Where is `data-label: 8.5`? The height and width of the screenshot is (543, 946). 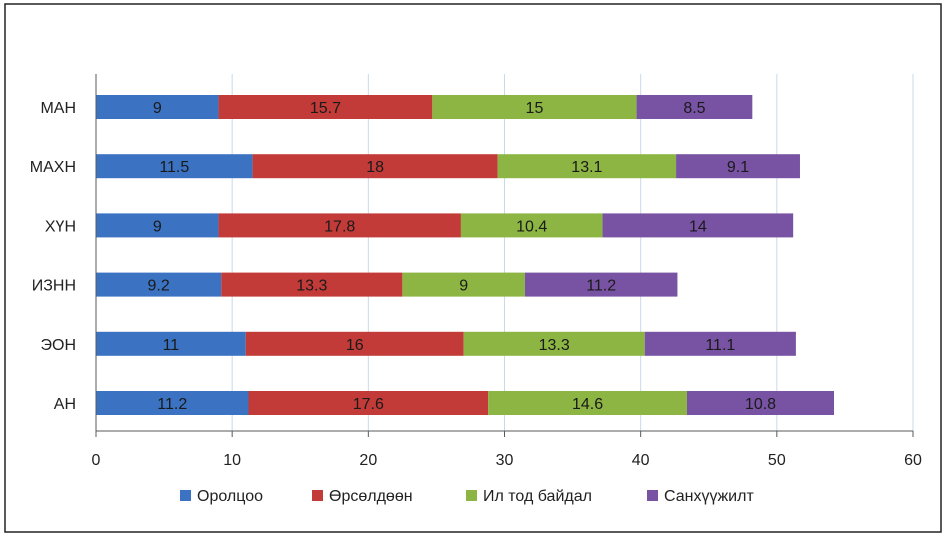
data-label: 8.5 is located at coordinates (694, 108).